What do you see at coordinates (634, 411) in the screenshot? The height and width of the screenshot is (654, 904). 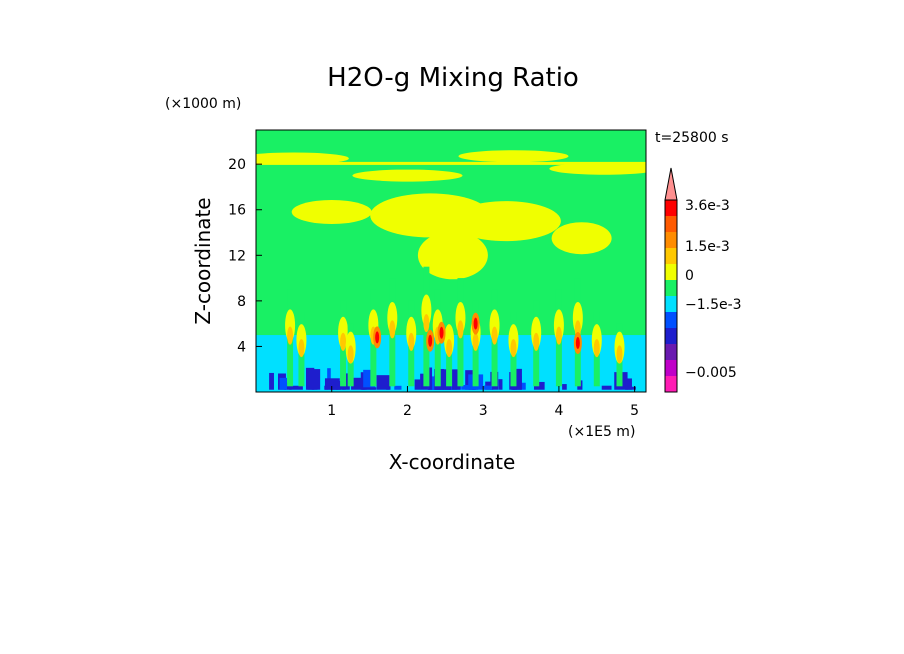 I see `x-tick-label: 5` at bounding box center [634, 411].